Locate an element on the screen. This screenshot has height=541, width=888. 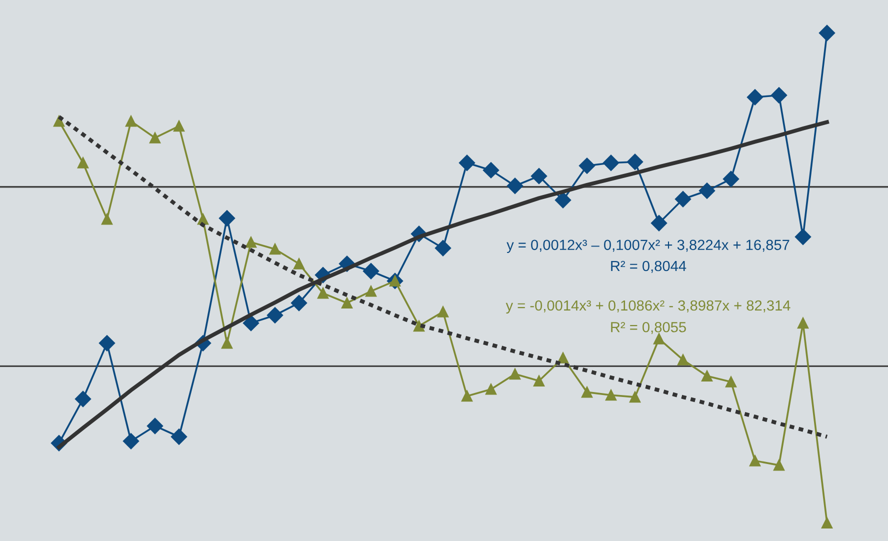
annotation: y = 0,0012x³ – 0,1007x² + 3,8224x + 16,857 is located at coordinates (648, 246).